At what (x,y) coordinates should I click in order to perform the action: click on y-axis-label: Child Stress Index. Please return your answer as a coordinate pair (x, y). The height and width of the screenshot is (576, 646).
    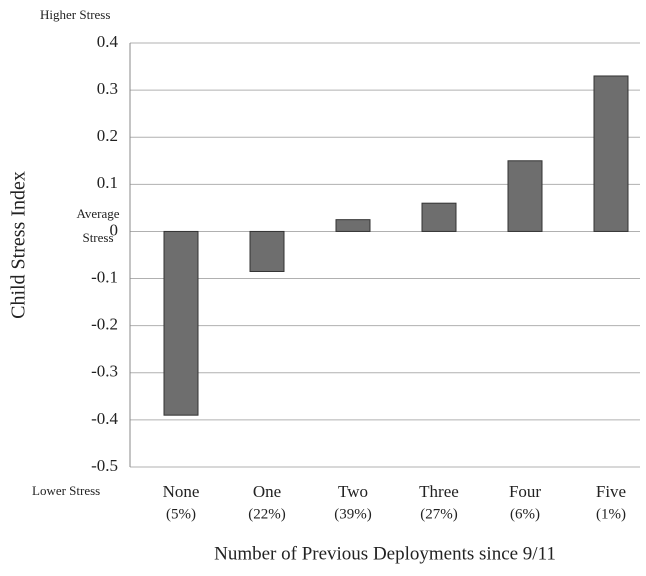
    Looking at the image, I should click on (19, 245).